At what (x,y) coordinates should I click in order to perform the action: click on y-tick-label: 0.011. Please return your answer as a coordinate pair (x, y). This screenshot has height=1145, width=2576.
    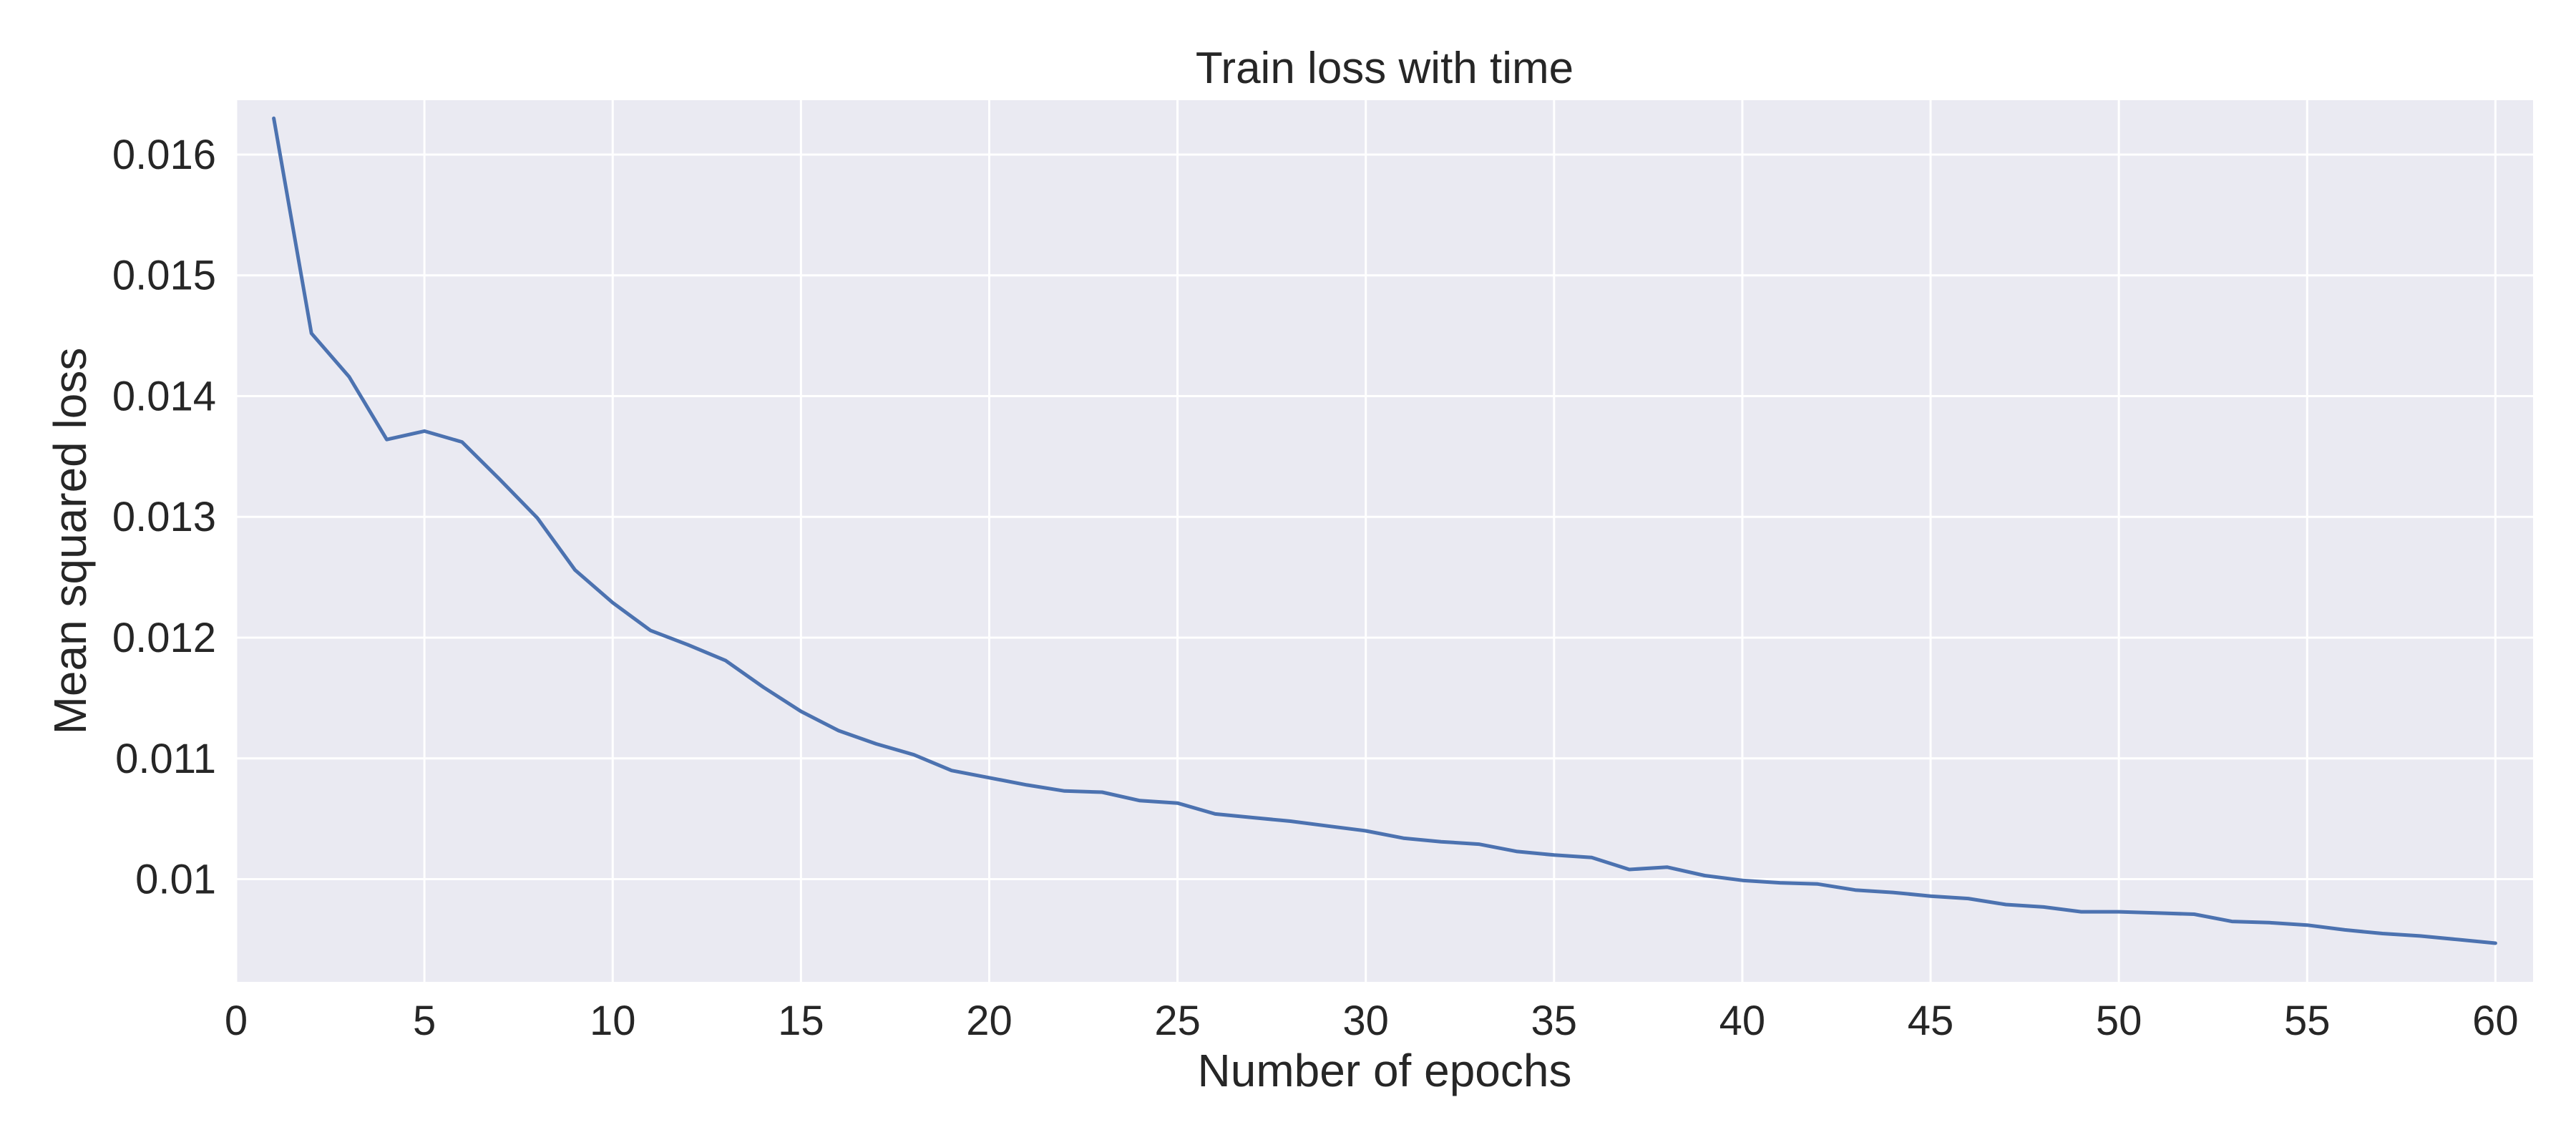
    Looking at the image, I should click on (165, 759).